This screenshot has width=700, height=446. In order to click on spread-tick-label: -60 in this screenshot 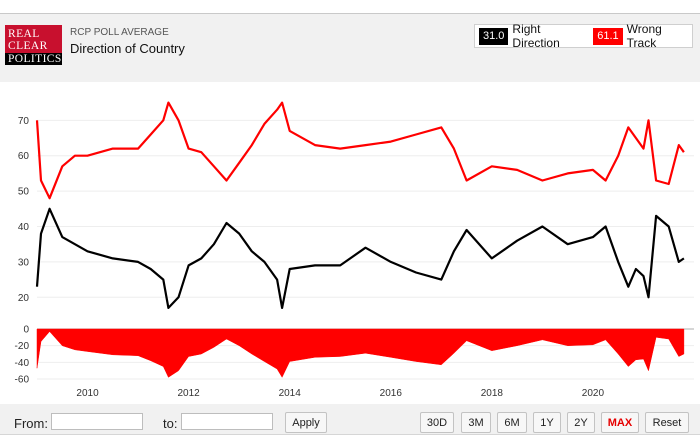, I will do `click(22, 380)`.